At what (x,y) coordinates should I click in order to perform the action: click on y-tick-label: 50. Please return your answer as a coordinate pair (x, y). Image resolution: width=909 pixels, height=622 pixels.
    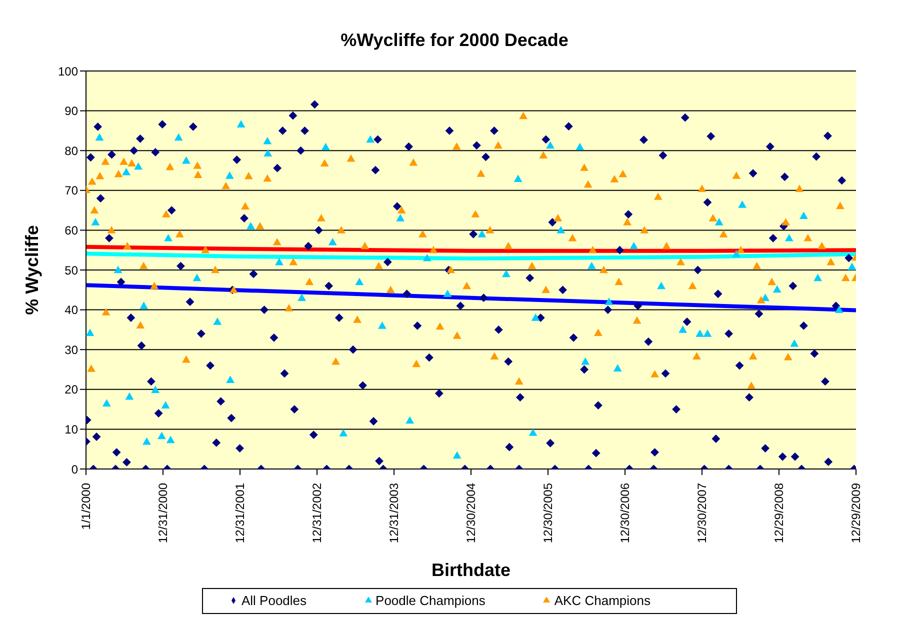
    Looking at the image, I should click on (71, 270).